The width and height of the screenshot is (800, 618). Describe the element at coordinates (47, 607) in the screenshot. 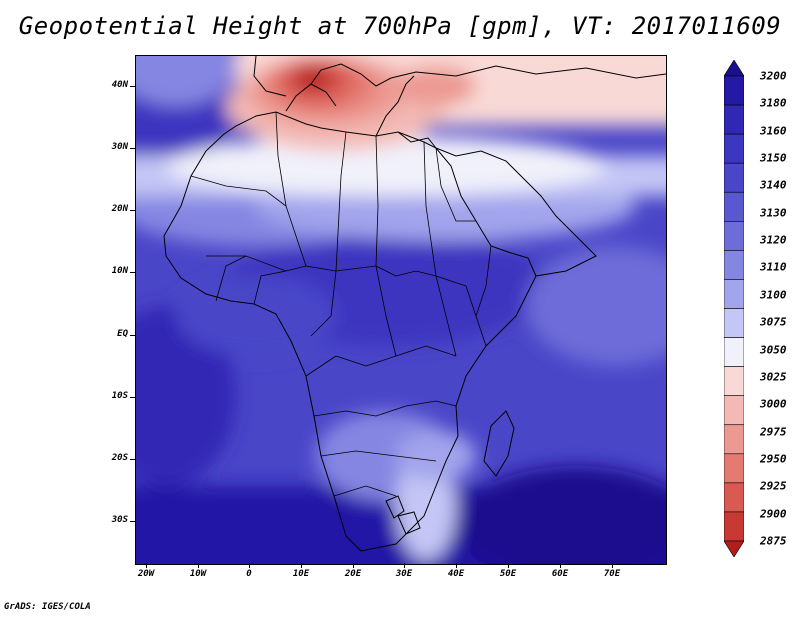

I see `credit-text: GrADS: IGES/COLA` at that location.